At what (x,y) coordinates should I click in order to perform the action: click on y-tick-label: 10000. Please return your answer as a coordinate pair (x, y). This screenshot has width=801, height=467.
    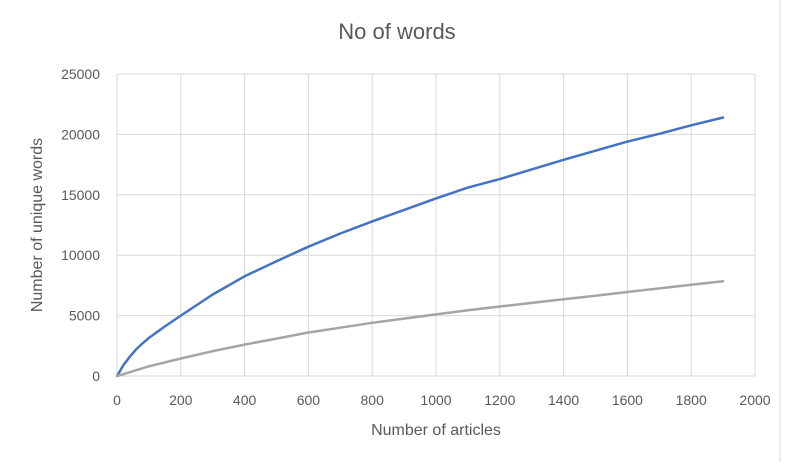
    Looking at the image, I should click on (80, 255).